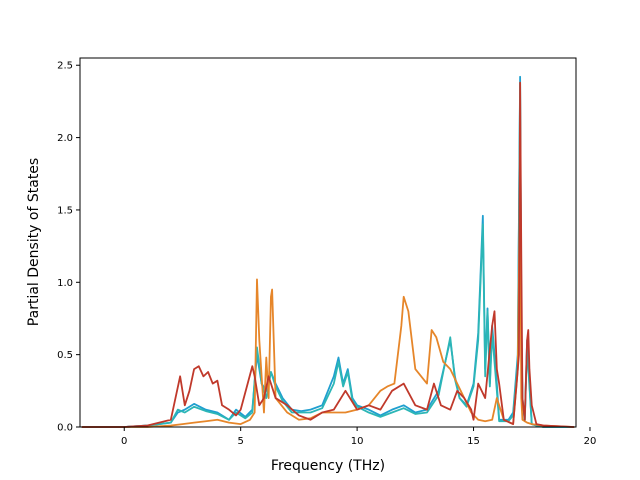 The height and width of the screenshot is (480, 640). I want to click on x-tick-label: 15, so click(473, 441).